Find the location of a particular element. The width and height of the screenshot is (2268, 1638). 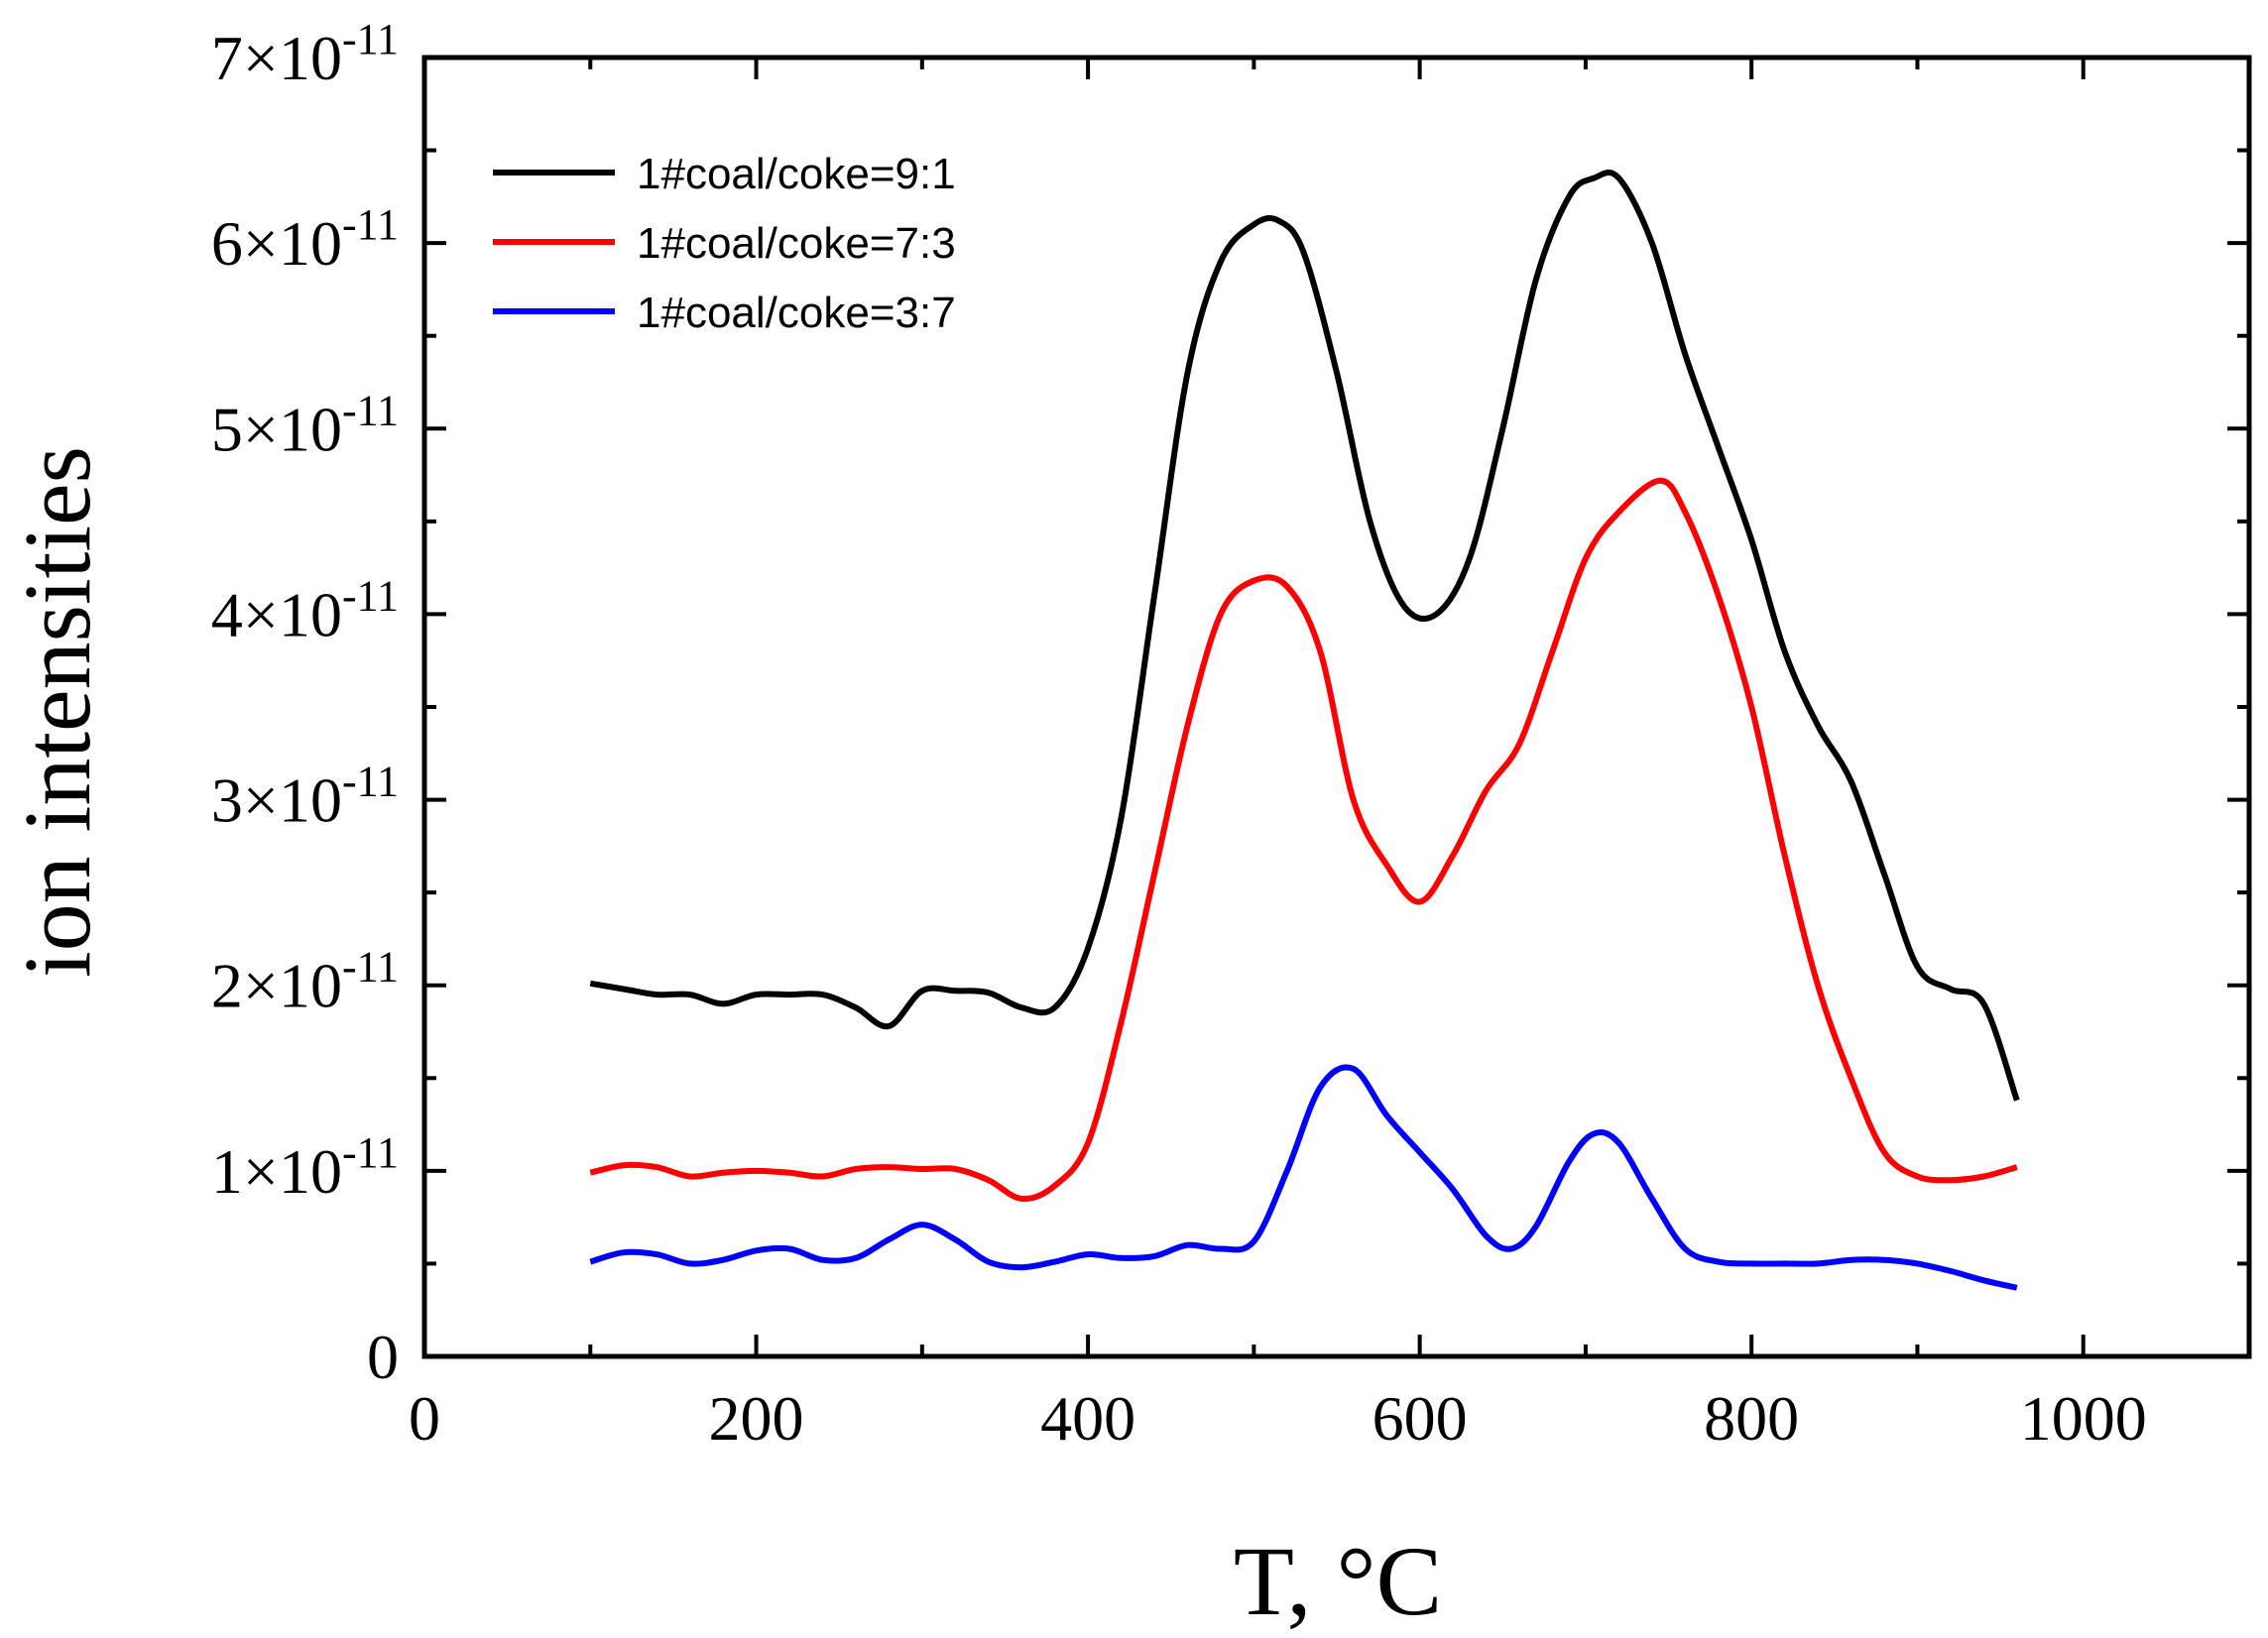

legend-label-2: 1#coal/coke=7:3 is located at coordinates (797, 243).